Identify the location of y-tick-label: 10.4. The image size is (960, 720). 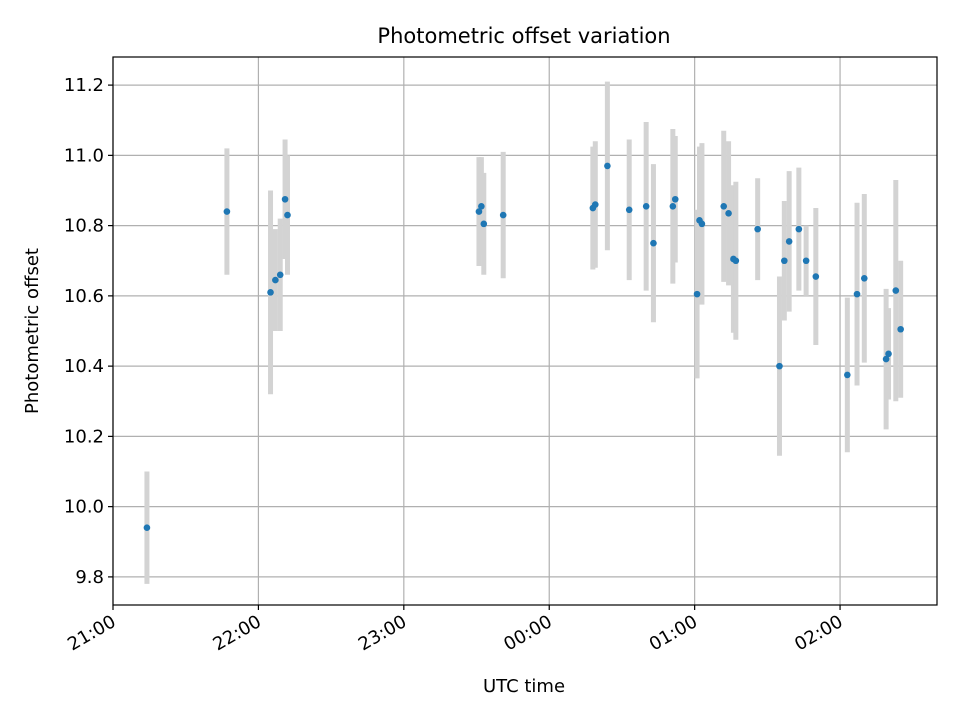
(84, 366).